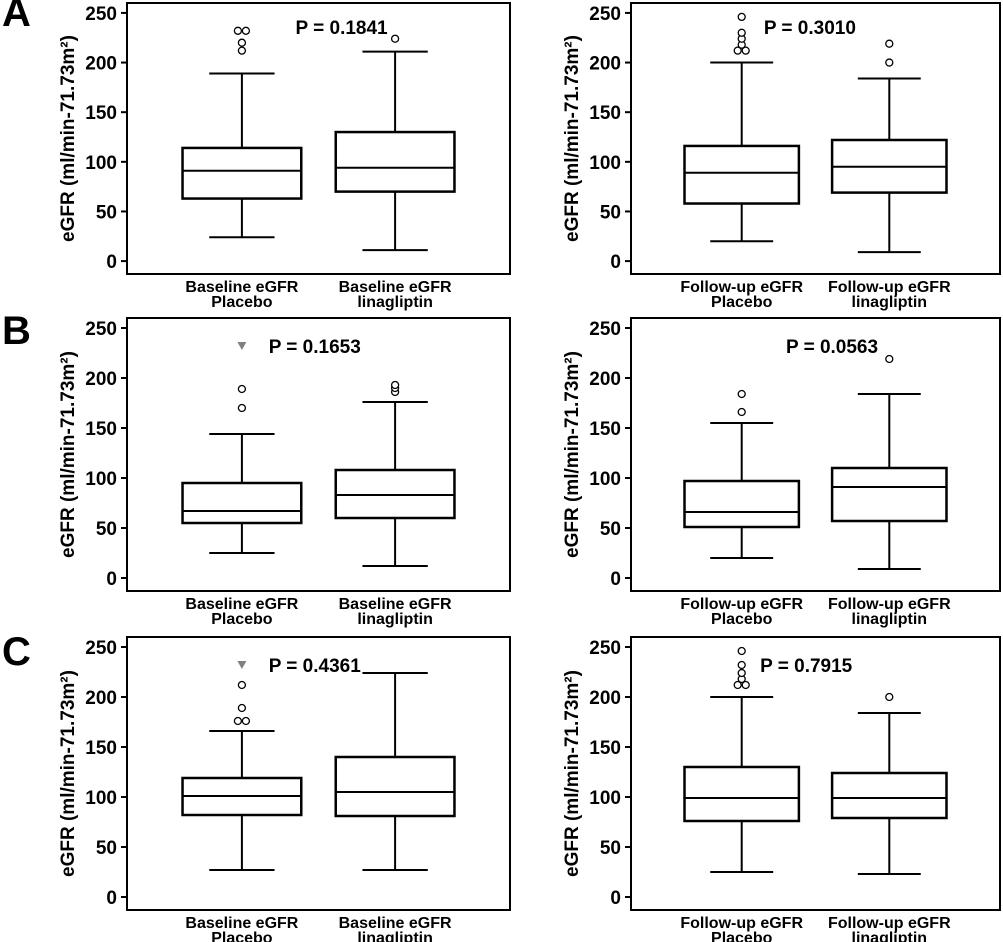 The height and width of the screenshot is (942, 1003). I want to click on p-value-annotation: P = 0.3010, so click(810, 28).